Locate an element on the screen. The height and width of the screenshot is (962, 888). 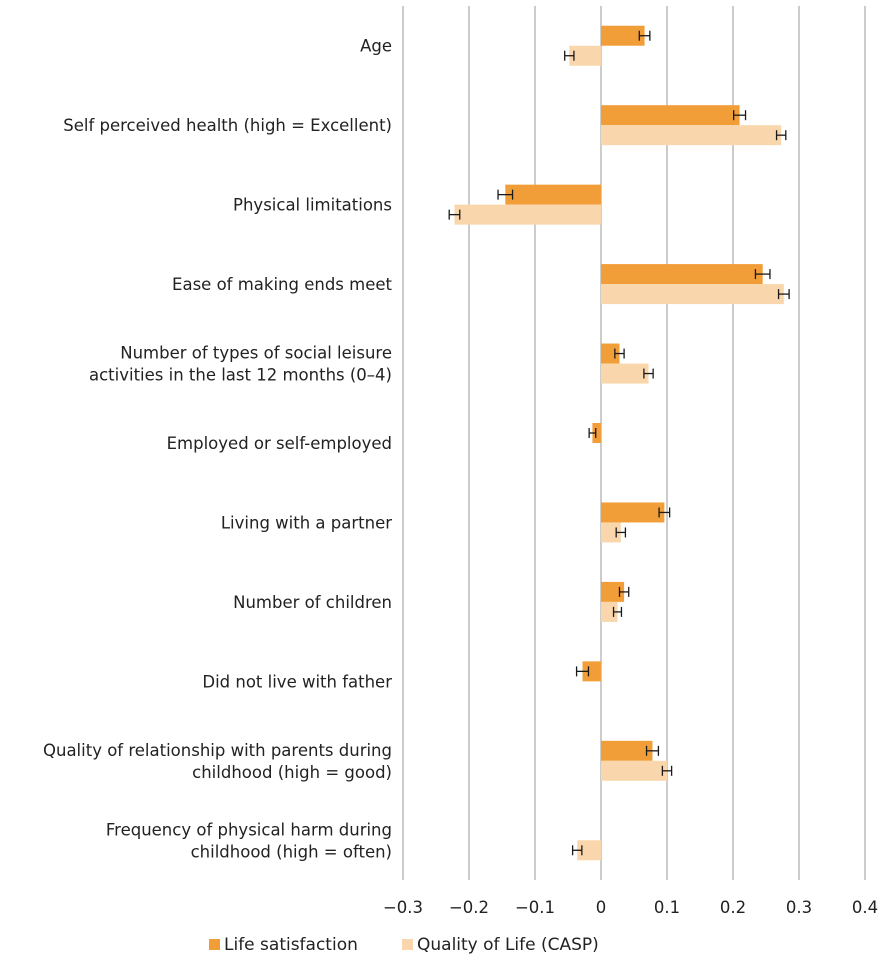
category-label: Frequency of physical harm during is located at coordinates (249, 829).